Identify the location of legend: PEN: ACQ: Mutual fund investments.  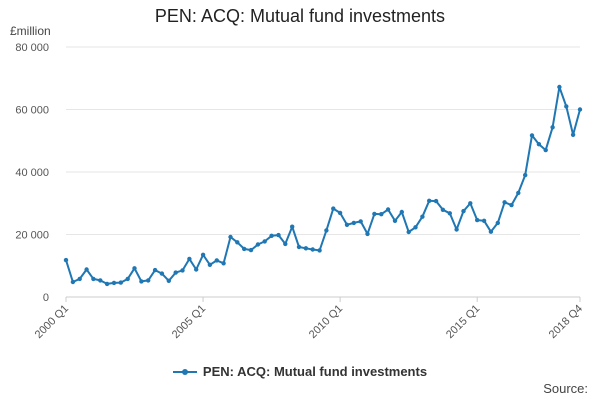
(300, 371).